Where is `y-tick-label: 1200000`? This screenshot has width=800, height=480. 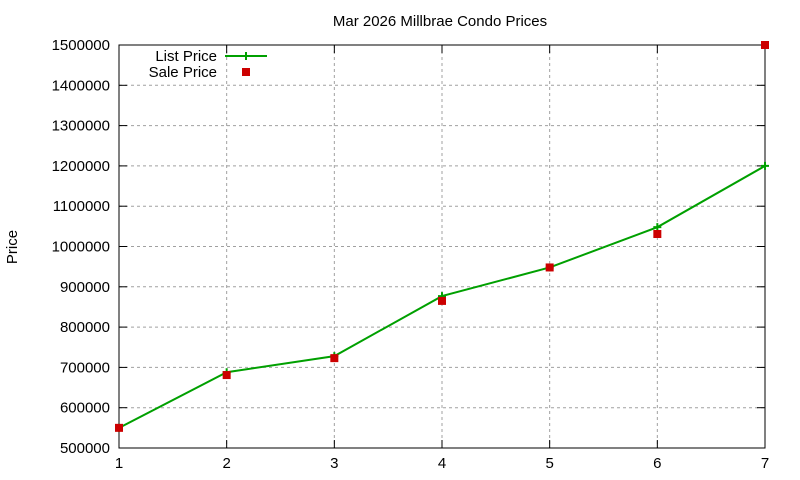
y-tick-label: 1200000 is located at coordinates (81, 166).